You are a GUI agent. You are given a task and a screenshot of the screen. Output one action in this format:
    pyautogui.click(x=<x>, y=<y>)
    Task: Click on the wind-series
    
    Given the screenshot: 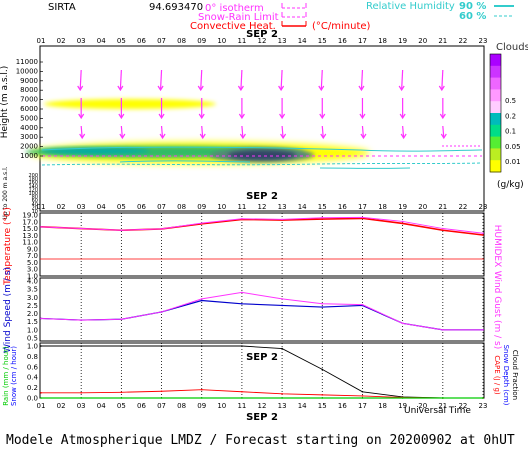 What is the action you would take?
    pyautogui.click(x=262, y=311)
    